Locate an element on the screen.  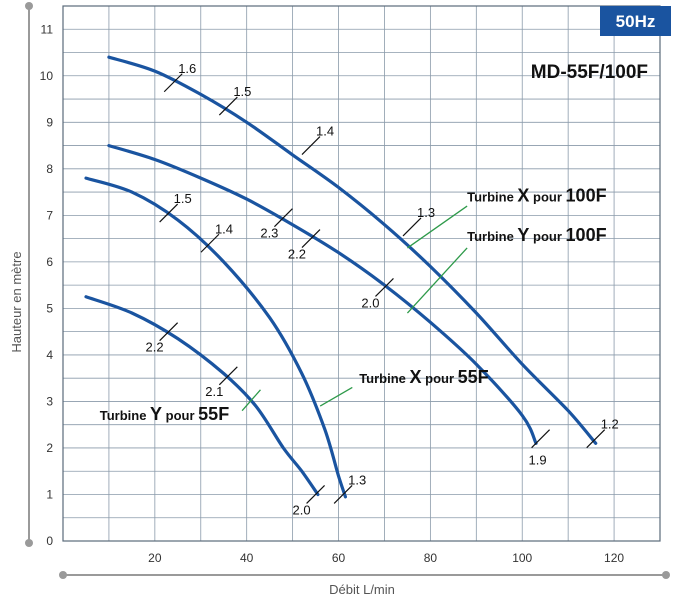
y-tick-label: 2 is located at coordinates (49, 448).